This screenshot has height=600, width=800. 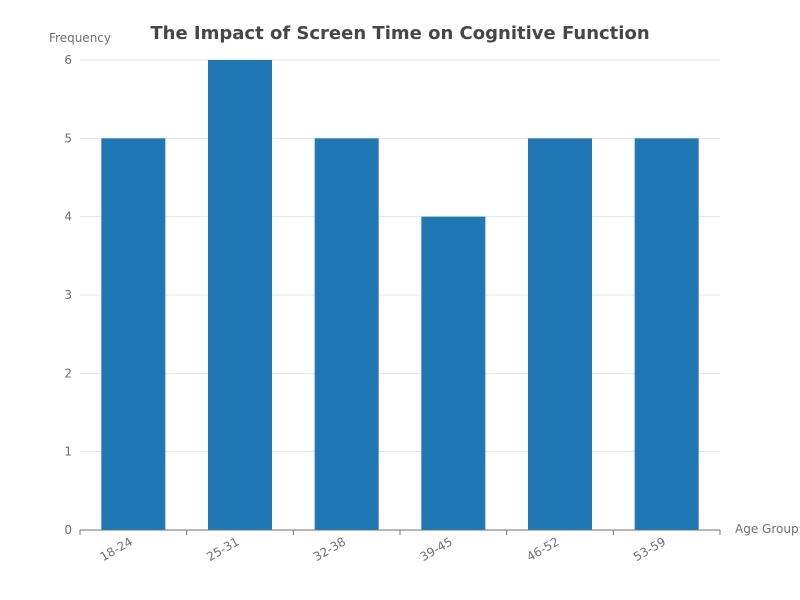 I want to click on y-tick-label: 3, so click(x=68, y=295).